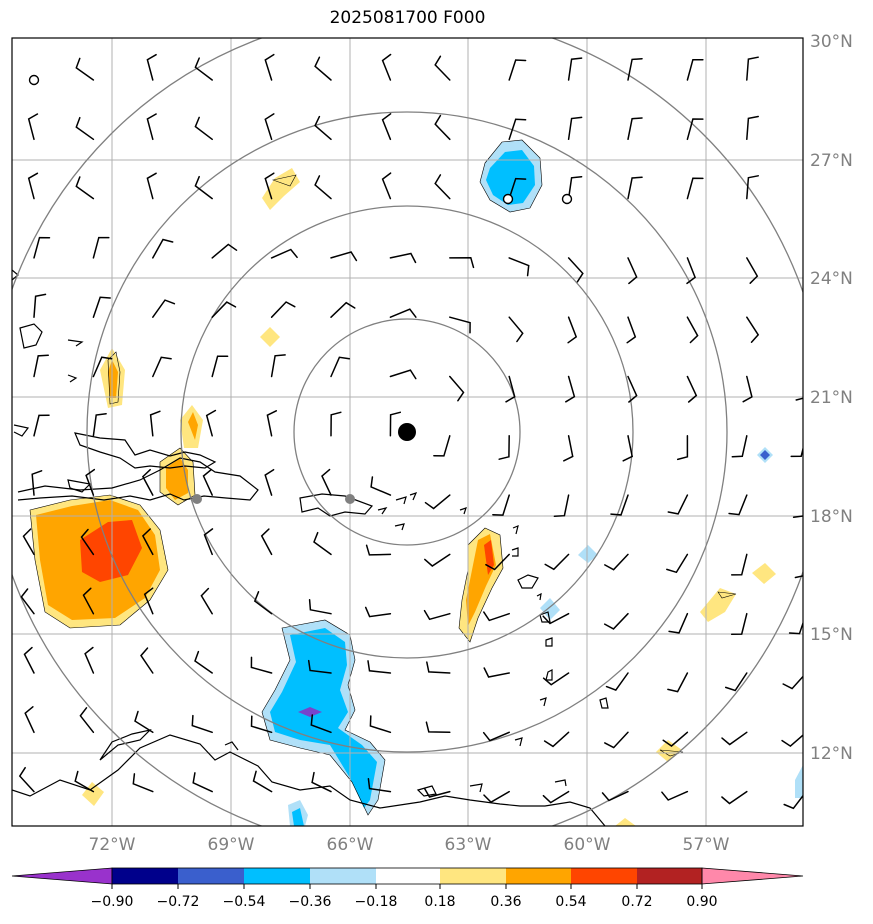  What do you see at coordinates (831, 635) in the screenshot?
I see `lat-label: 15°N` at bounding box center [831, 635].